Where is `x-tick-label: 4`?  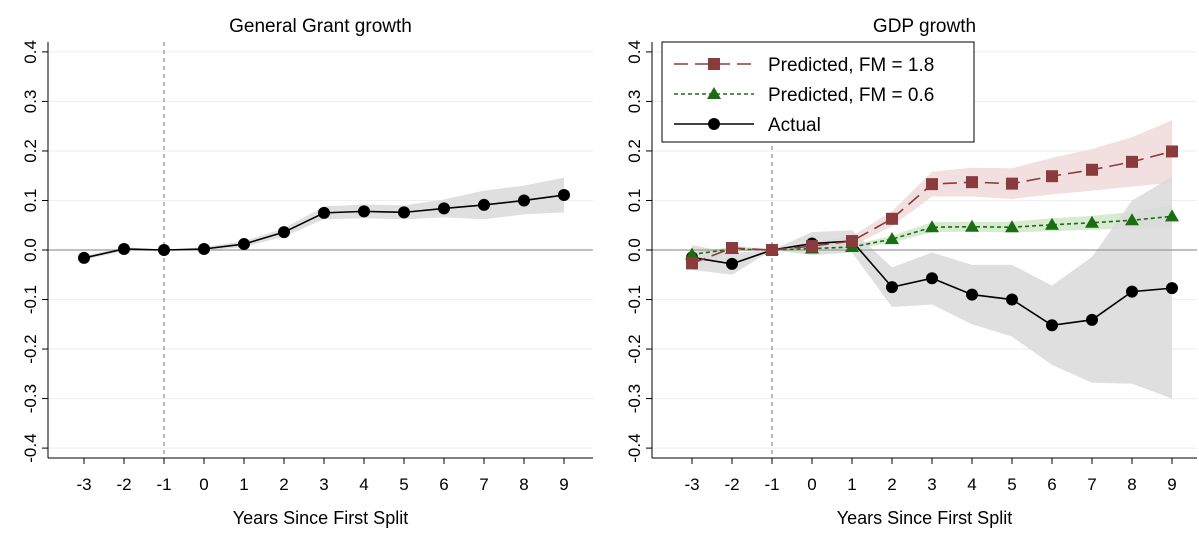
x-tick-label: 4 is located at coordinates (363, 484).